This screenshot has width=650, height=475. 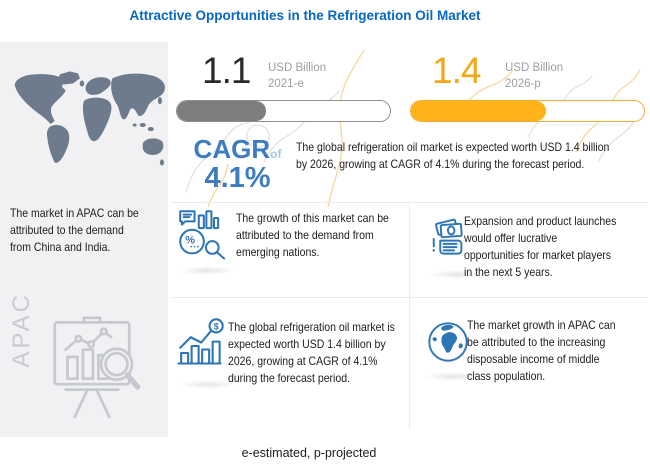 What do you see at coordinates (202, 235) in the screenshot?
I see `market-analysis-icon: %` at bounding box center [202, 235].